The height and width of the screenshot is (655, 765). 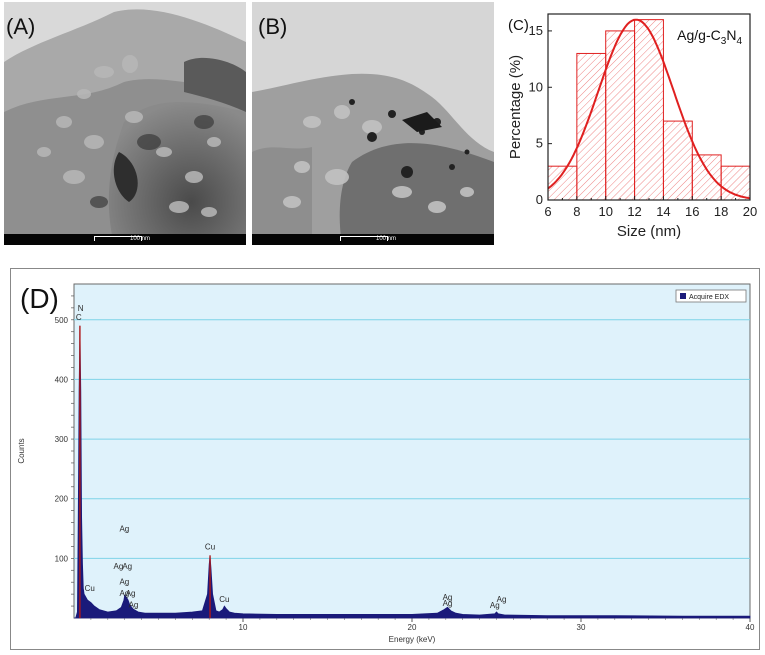 What do you see at coordinates (605, 211) in the screenshot?
I see `x-tick-label: 10` at bounding box center [605, 211].